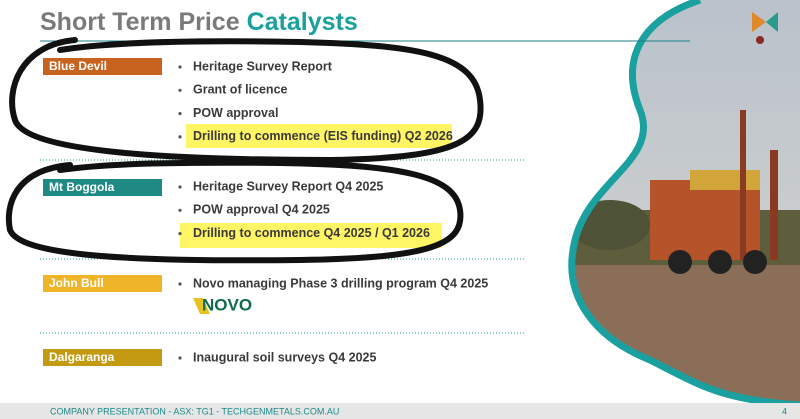  I want to click on project-name: Blue Devil, so click(78, 66).